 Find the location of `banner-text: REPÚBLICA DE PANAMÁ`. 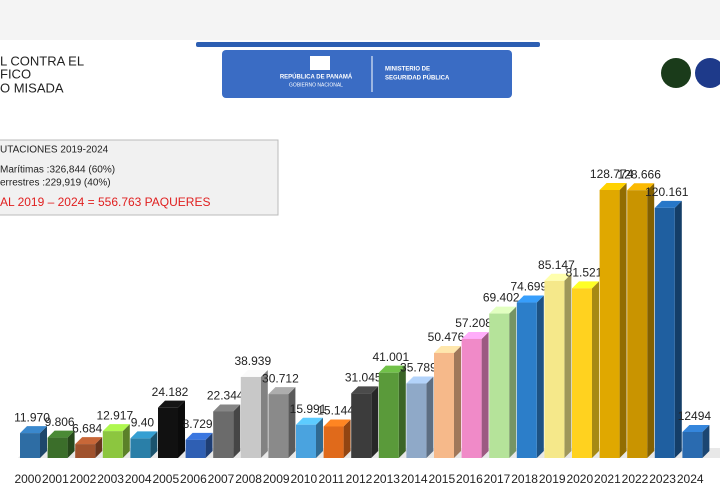

banner-text: REPÚBLICA DE PANAMÁ is located at coordinates (316, 77).